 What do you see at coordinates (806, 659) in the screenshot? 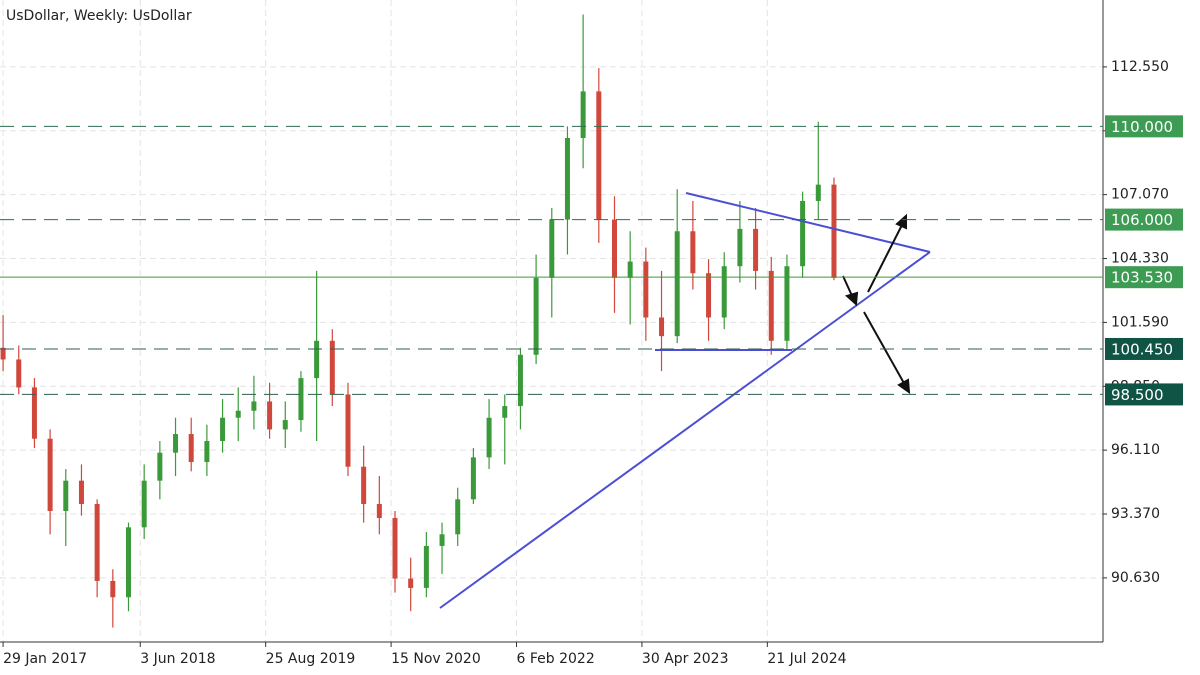
I see `x-tick-label: 21 Jul 2024` at bounding box center [806, 659].